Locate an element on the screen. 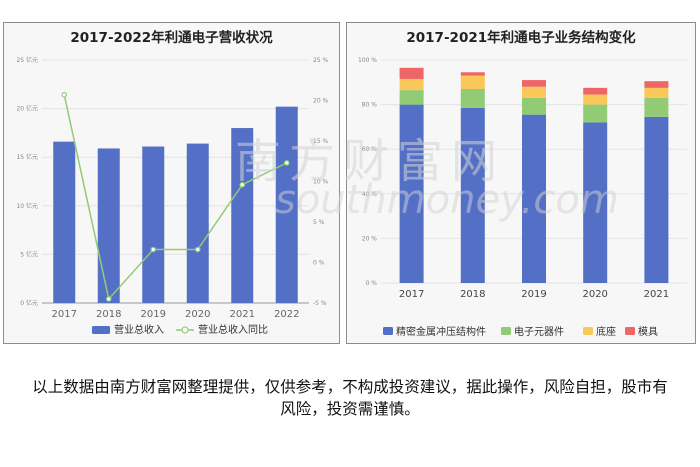 The image size is (700, 467). legend-label: 模具 is located at coordinates (648, 332).